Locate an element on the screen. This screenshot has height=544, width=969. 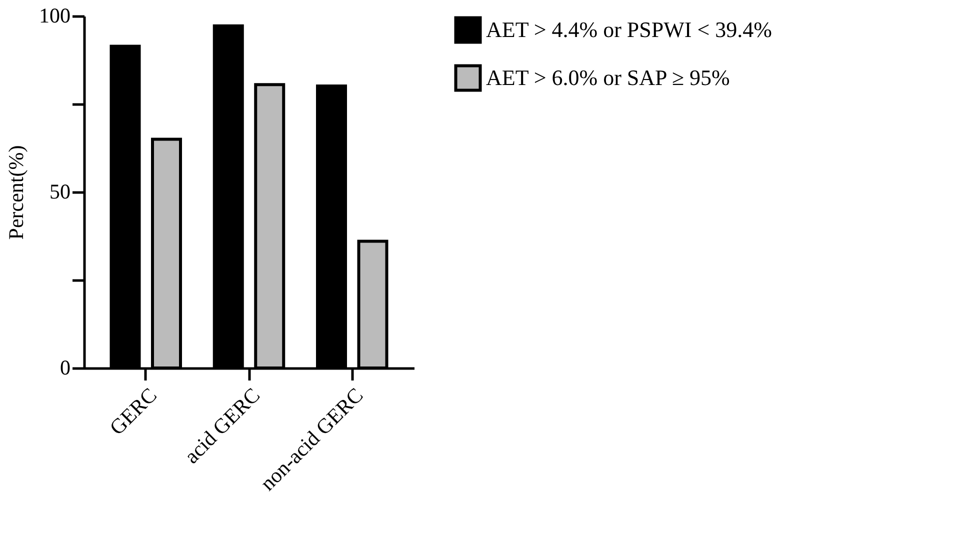
y-axis-title: Percent(%) is located at coordinates (16, 192).